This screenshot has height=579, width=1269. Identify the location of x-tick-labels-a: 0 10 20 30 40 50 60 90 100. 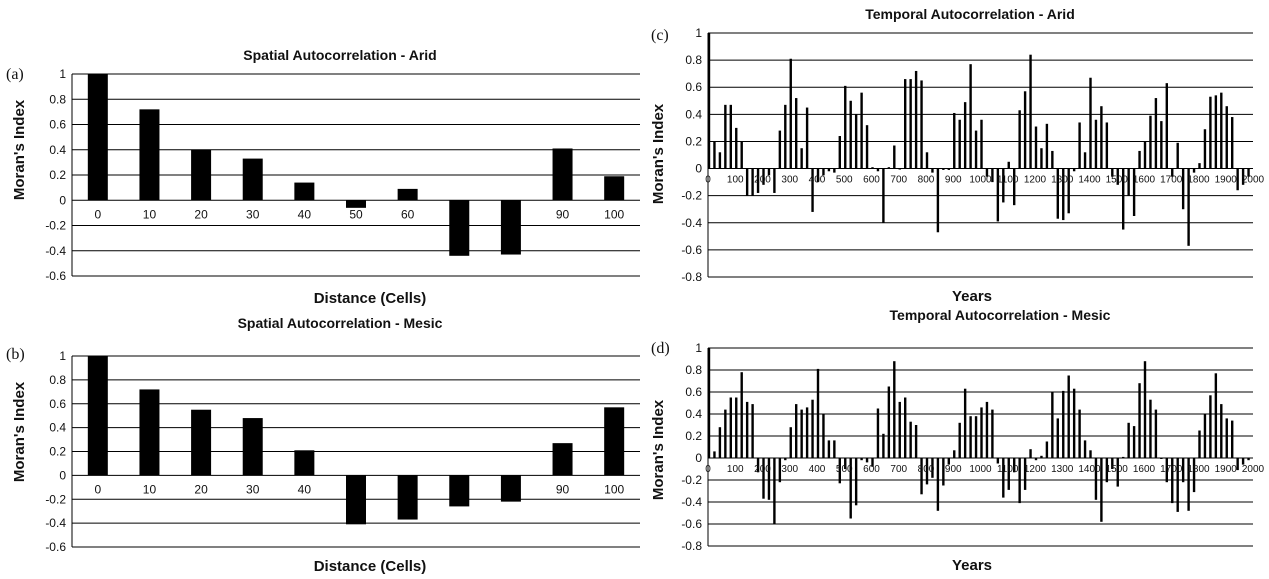
(359, 214).